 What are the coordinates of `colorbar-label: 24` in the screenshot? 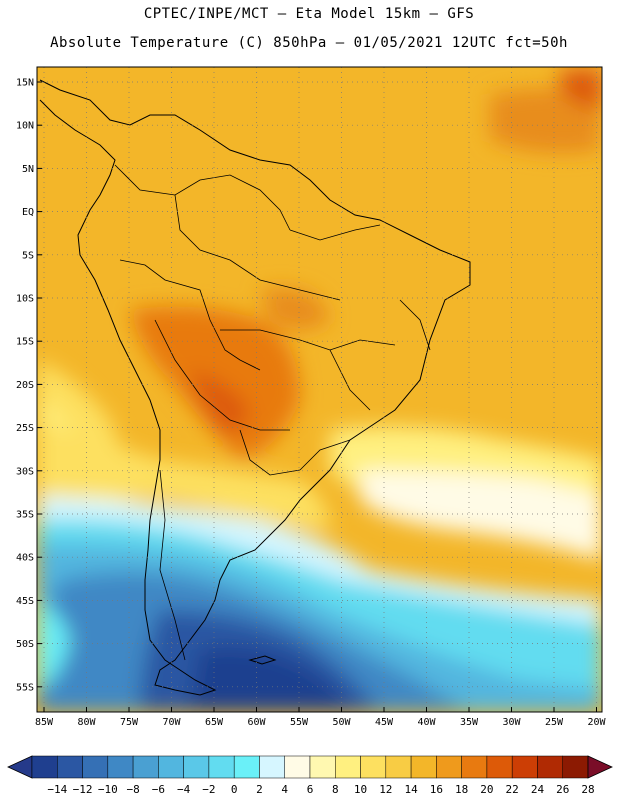 It's located at (538, 789).